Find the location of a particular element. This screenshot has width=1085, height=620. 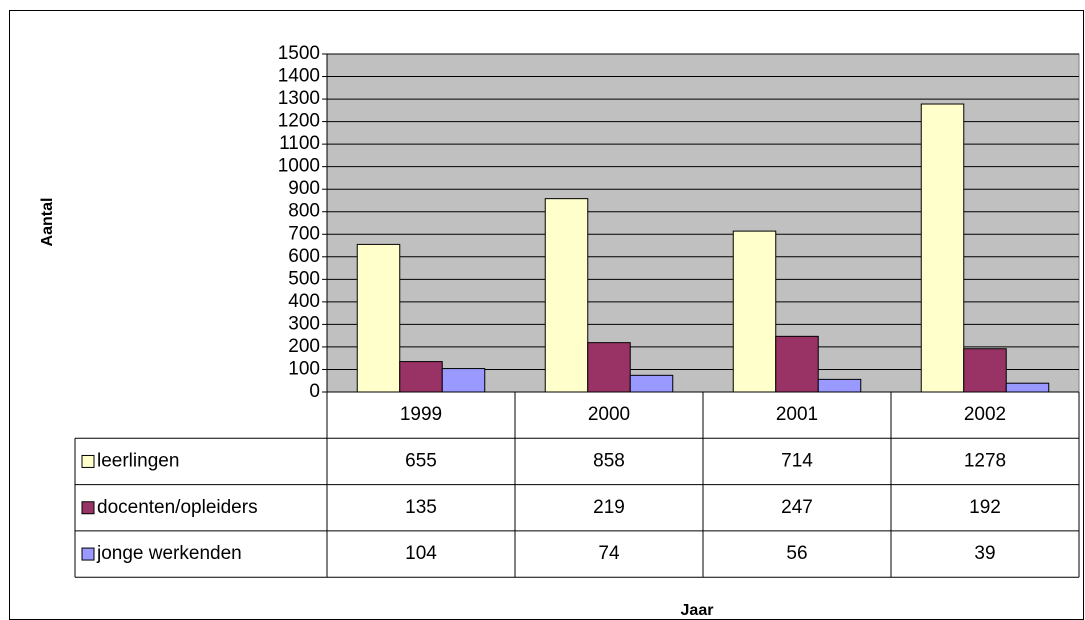

x-axis-label: Jaar is located at coordinates (697, 610).